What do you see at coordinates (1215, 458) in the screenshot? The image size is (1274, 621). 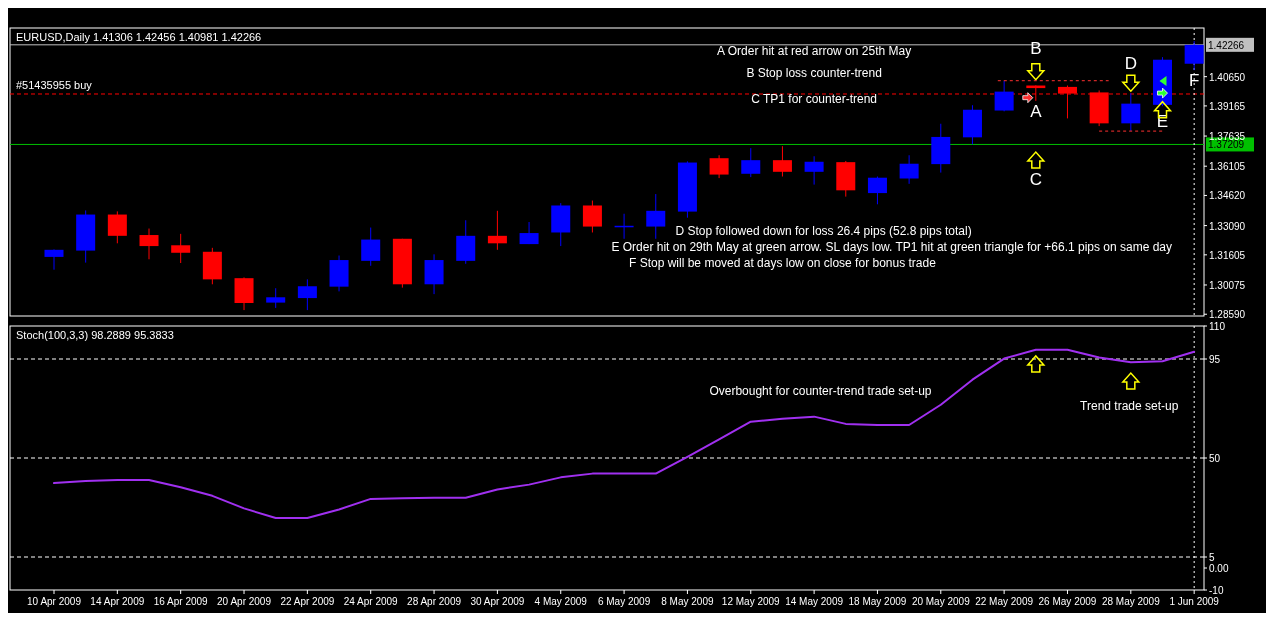 I see `y-tick-label: 50` at bounding box center [1215, 458].